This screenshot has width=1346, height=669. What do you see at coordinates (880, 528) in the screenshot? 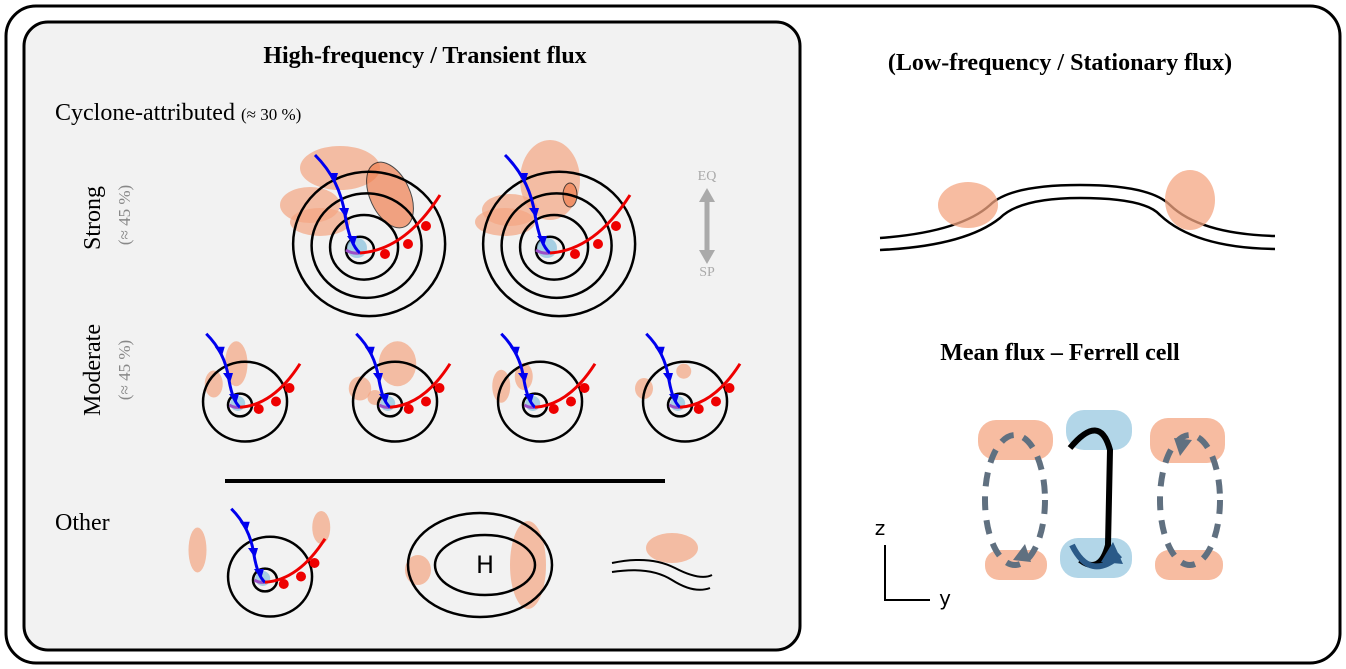
I see `z-label: z` at bounding box center [880, 528].